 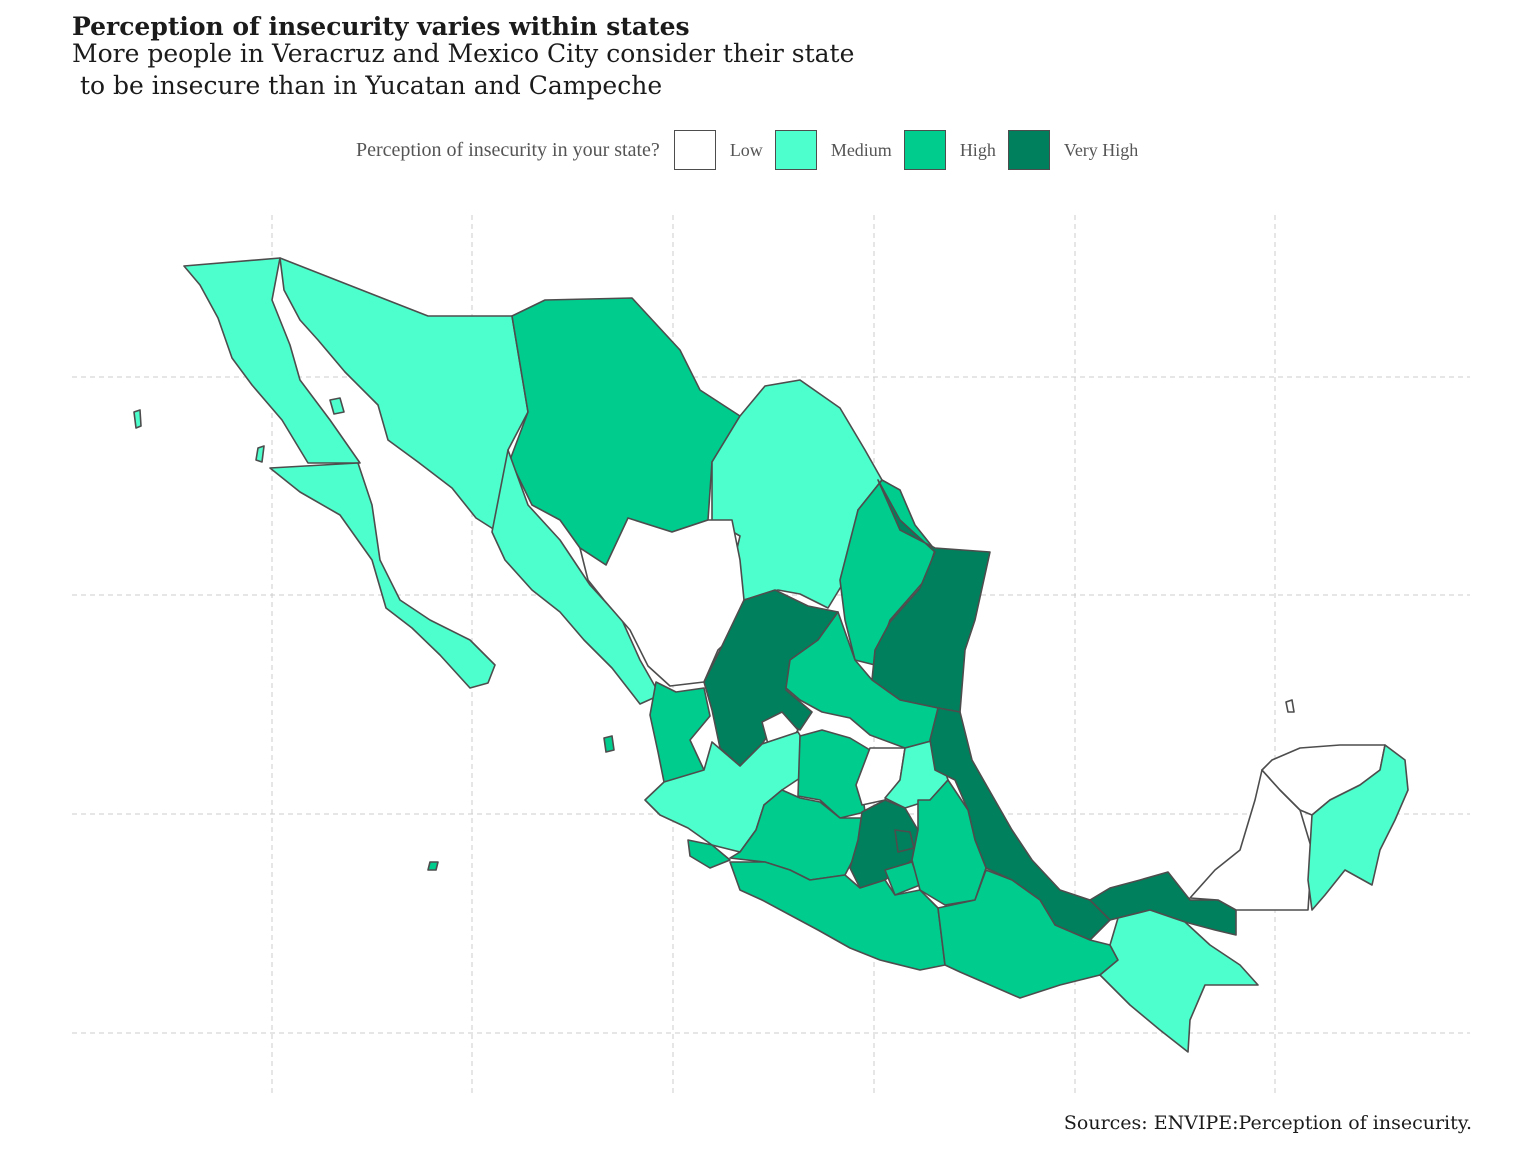 What do you see at coordinates (1358, 827) in the screenshot?
I see `state-quintana-roo` at bounding box center [1358, 827].